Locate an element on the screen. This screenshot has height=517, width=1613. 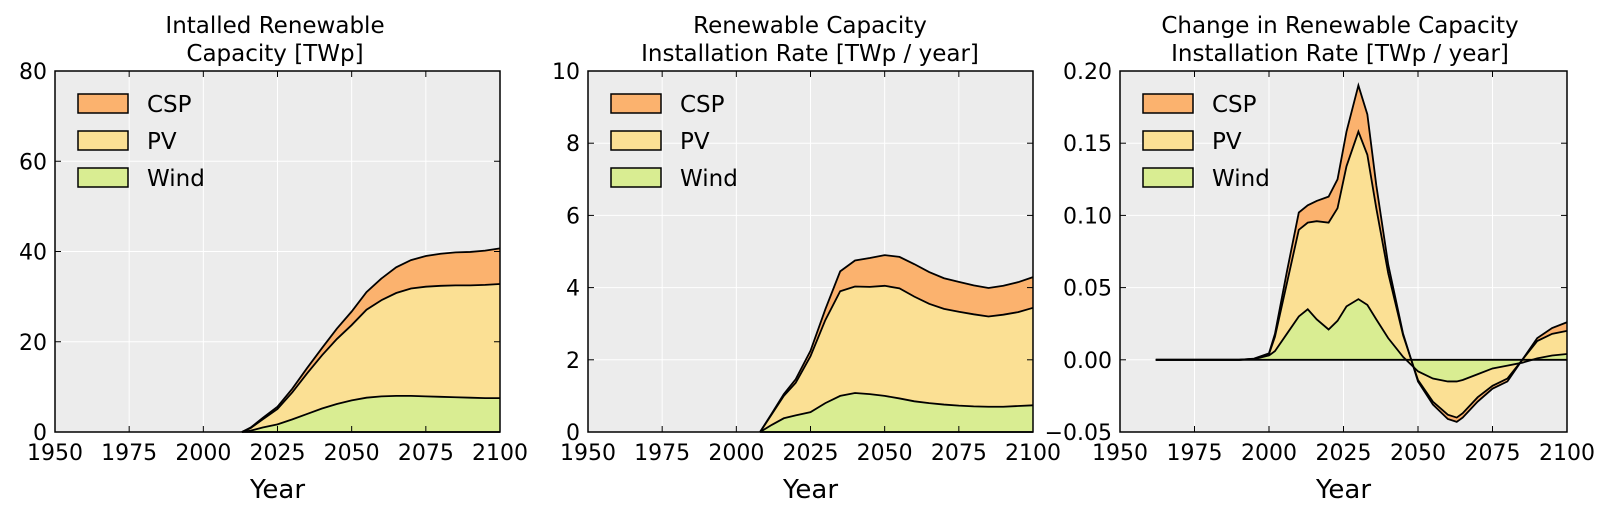
y-tick-label: 8 is located at coordinates (573, 144).